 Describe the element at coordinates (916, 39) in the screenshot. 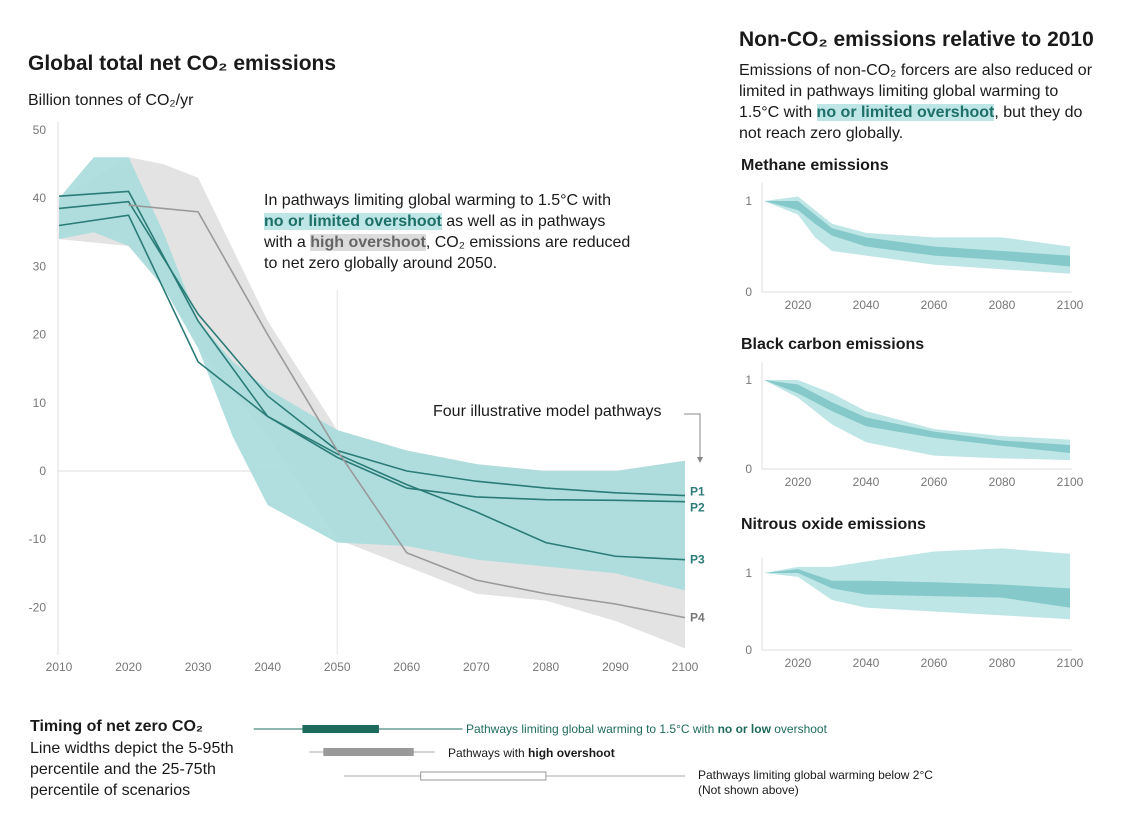

I see `right-title: Non-CO₂ emissions relative to 2010` at that location.